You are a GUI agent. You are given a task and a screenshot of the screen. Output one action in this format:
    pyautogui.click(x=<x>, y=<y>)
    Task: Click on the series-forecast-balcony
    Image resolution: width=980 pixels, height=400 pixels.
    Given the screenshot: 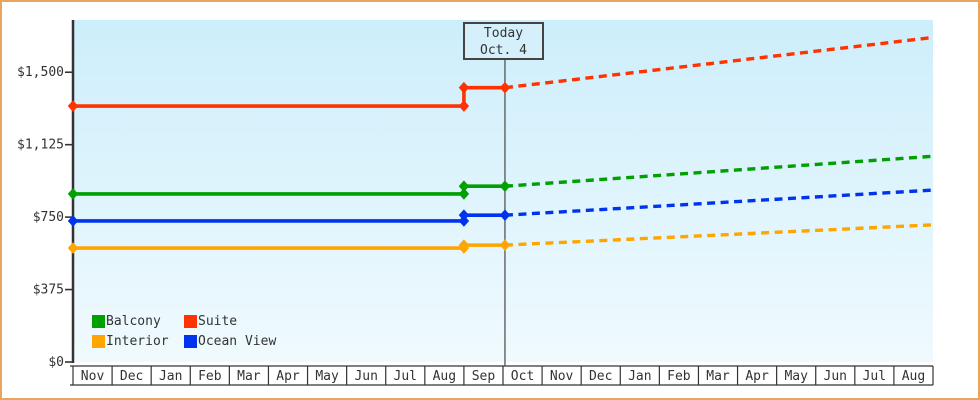 What is the action you would take?
    pyautogui.click(x=719, y=171)
    